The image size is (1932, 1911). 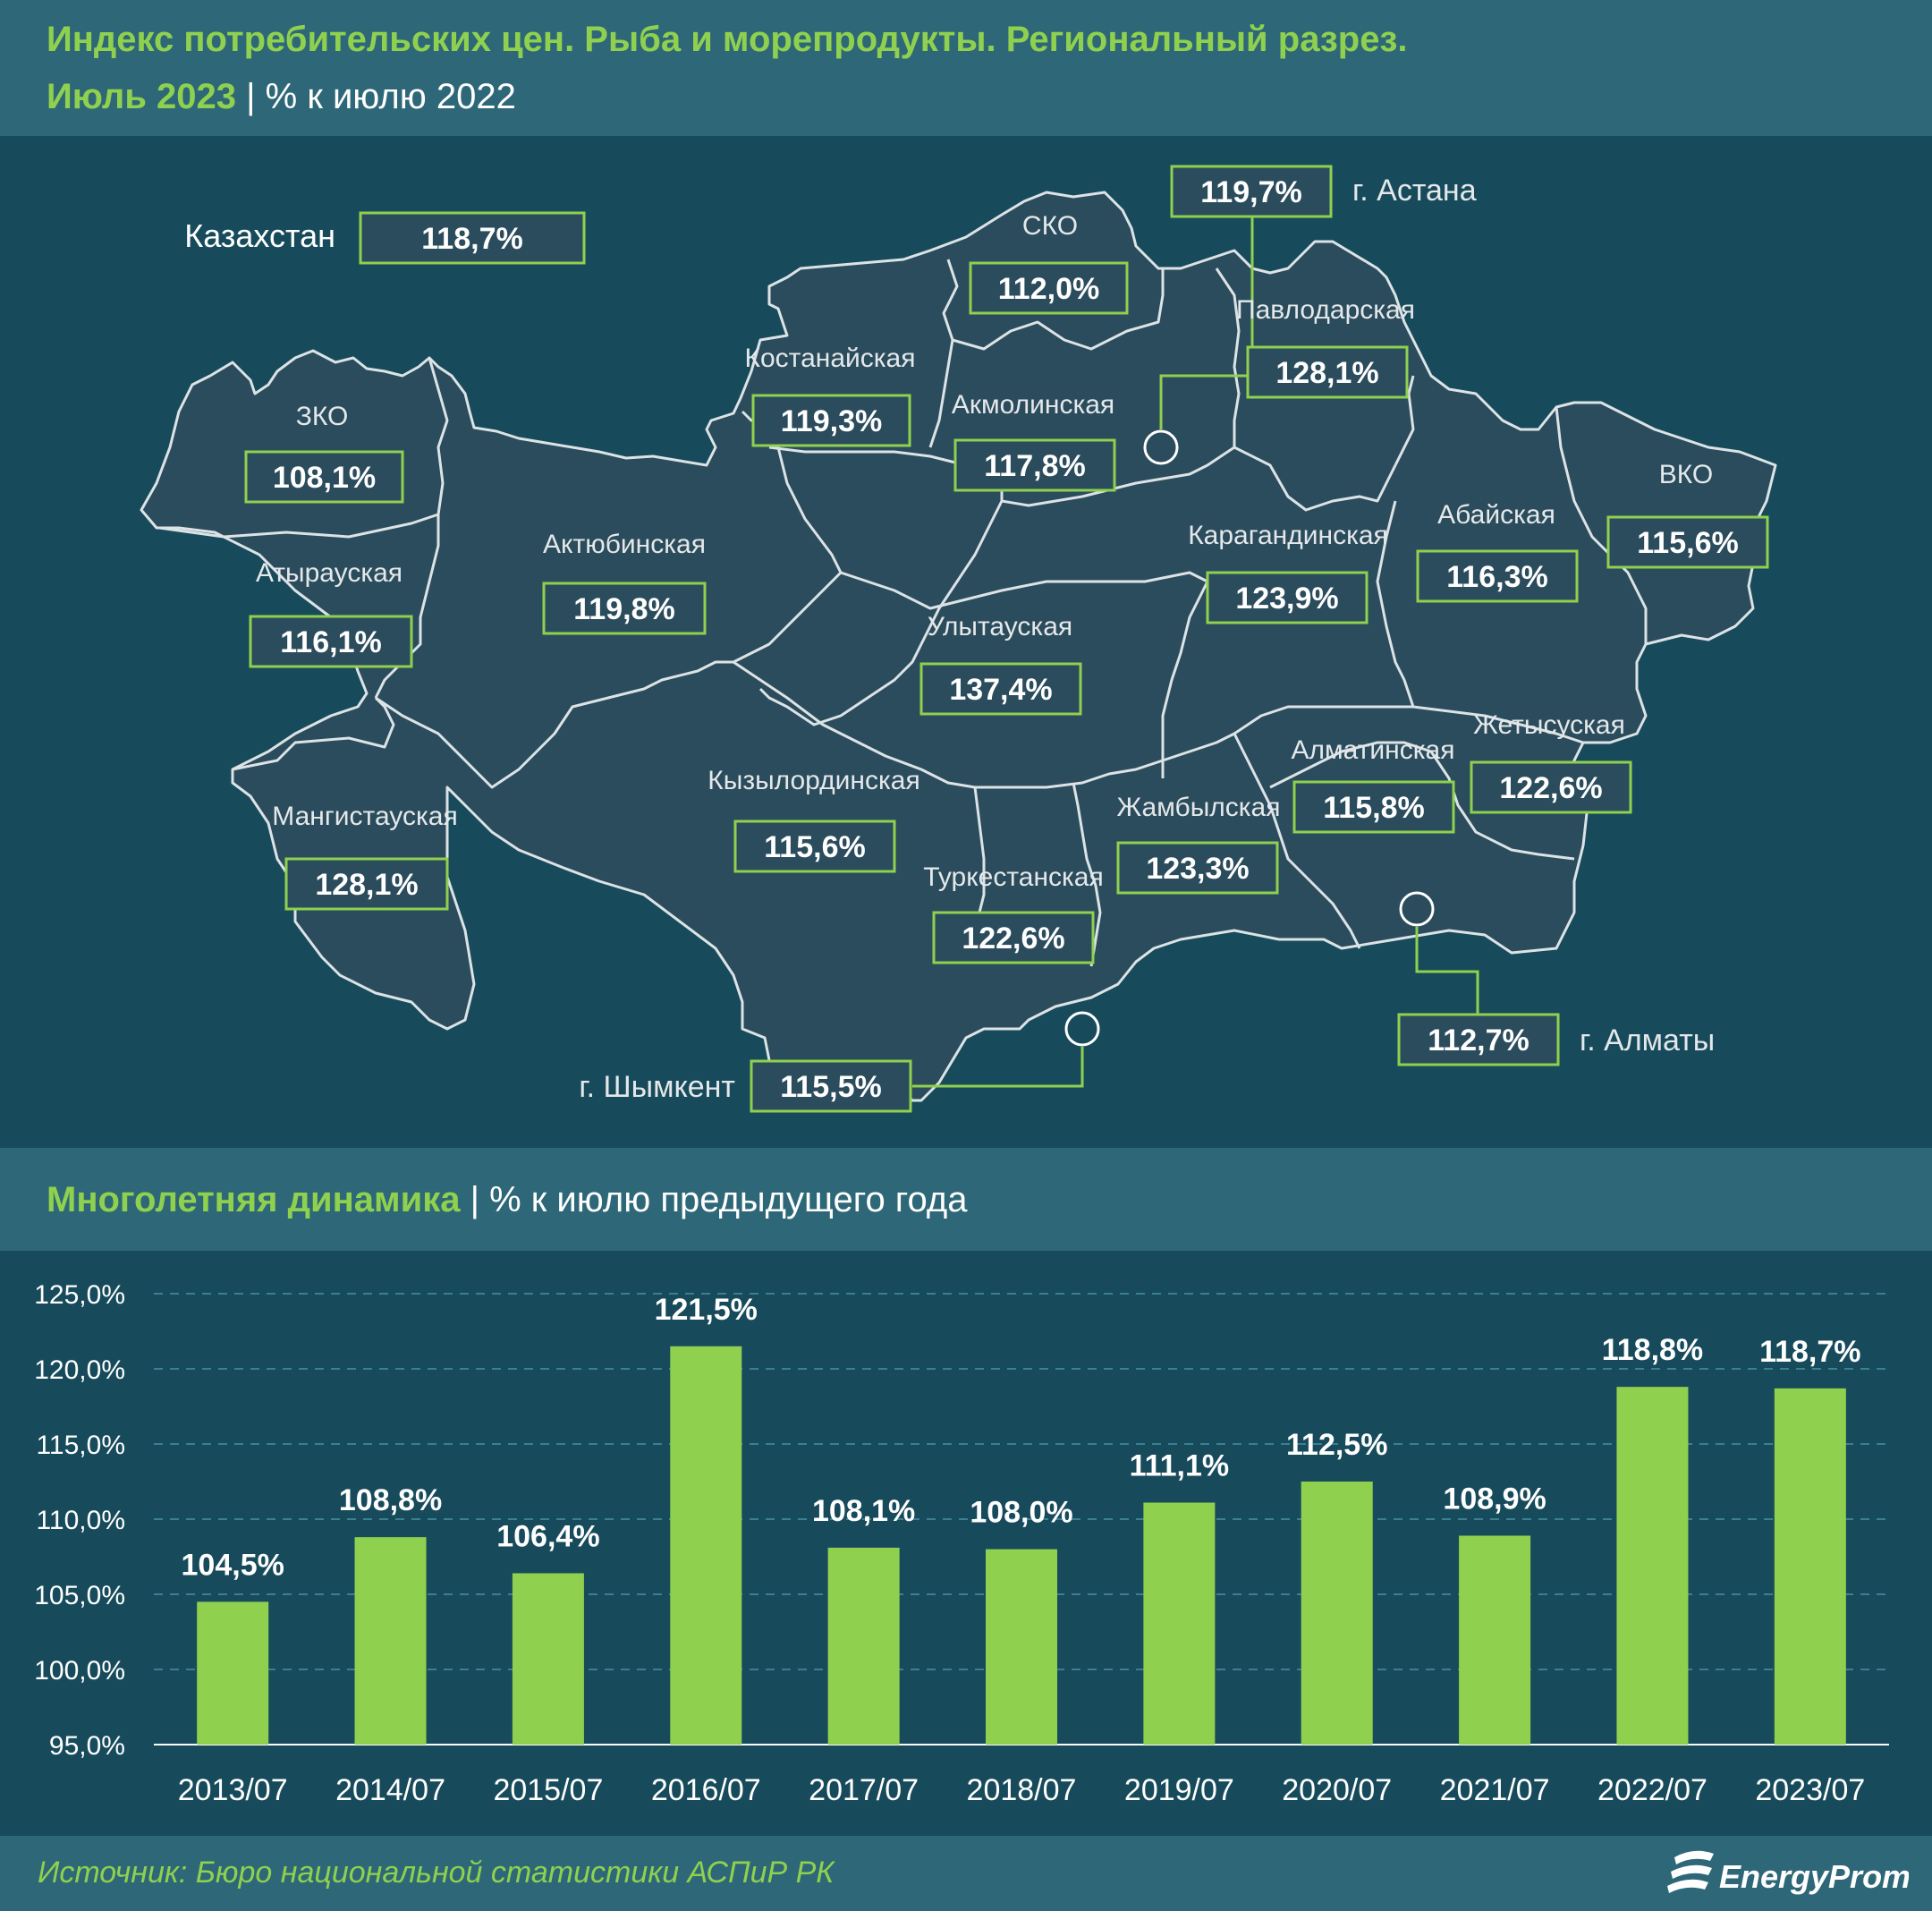 I want to click on y-tick-2: 105,0%, so click(x=79, y=1595).